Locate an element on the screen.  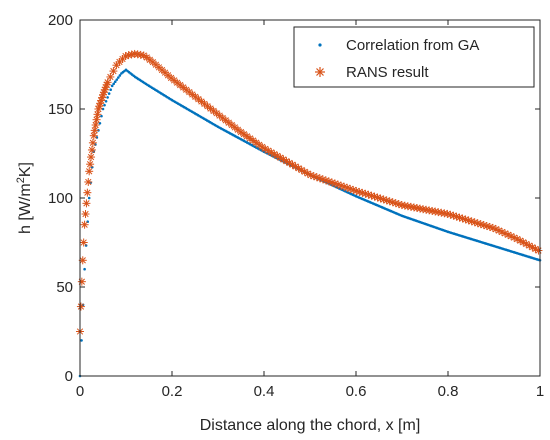
y-tick-label: 0 is located at coordinates (69, 376).